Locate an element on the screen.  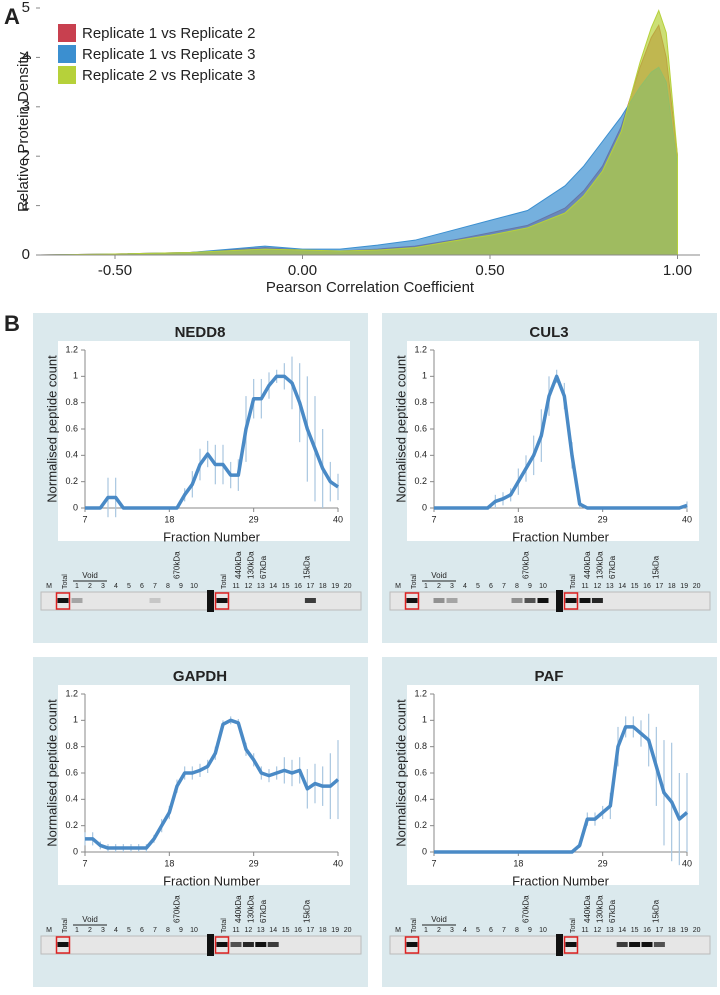
x-tick-label: 1.00 is located at coordinates (677, 270).